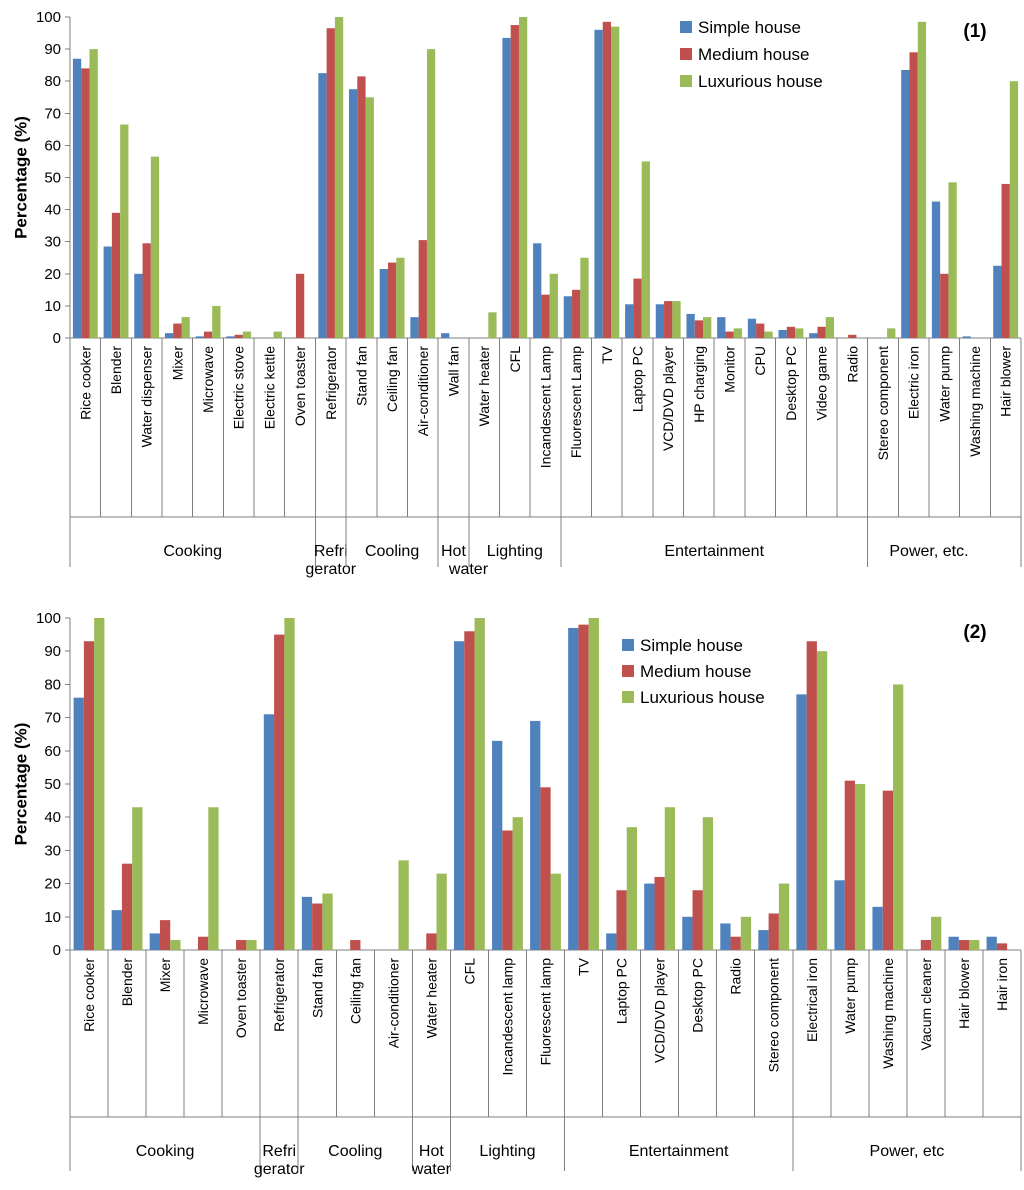  I want to click on category-label: Stand fan, so click(361, 376).